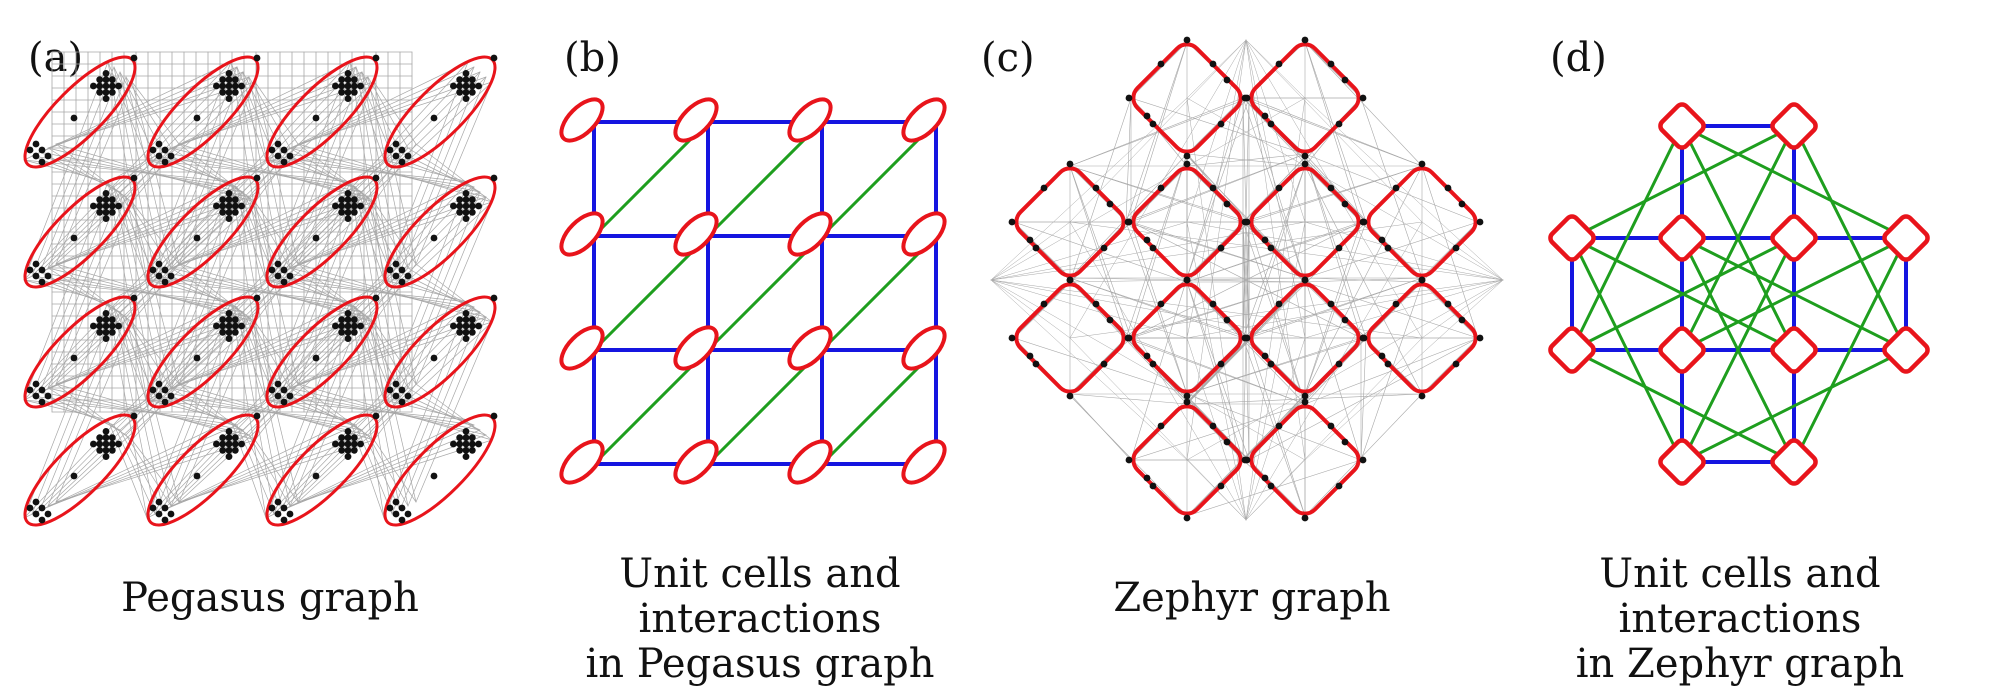 The width and height of the screenshot is (1996, 687). What do you see at coordinates (1578, 58) in the screenshot?
I see `panel-label-d: (d)` at bounding box center [1578, 58].